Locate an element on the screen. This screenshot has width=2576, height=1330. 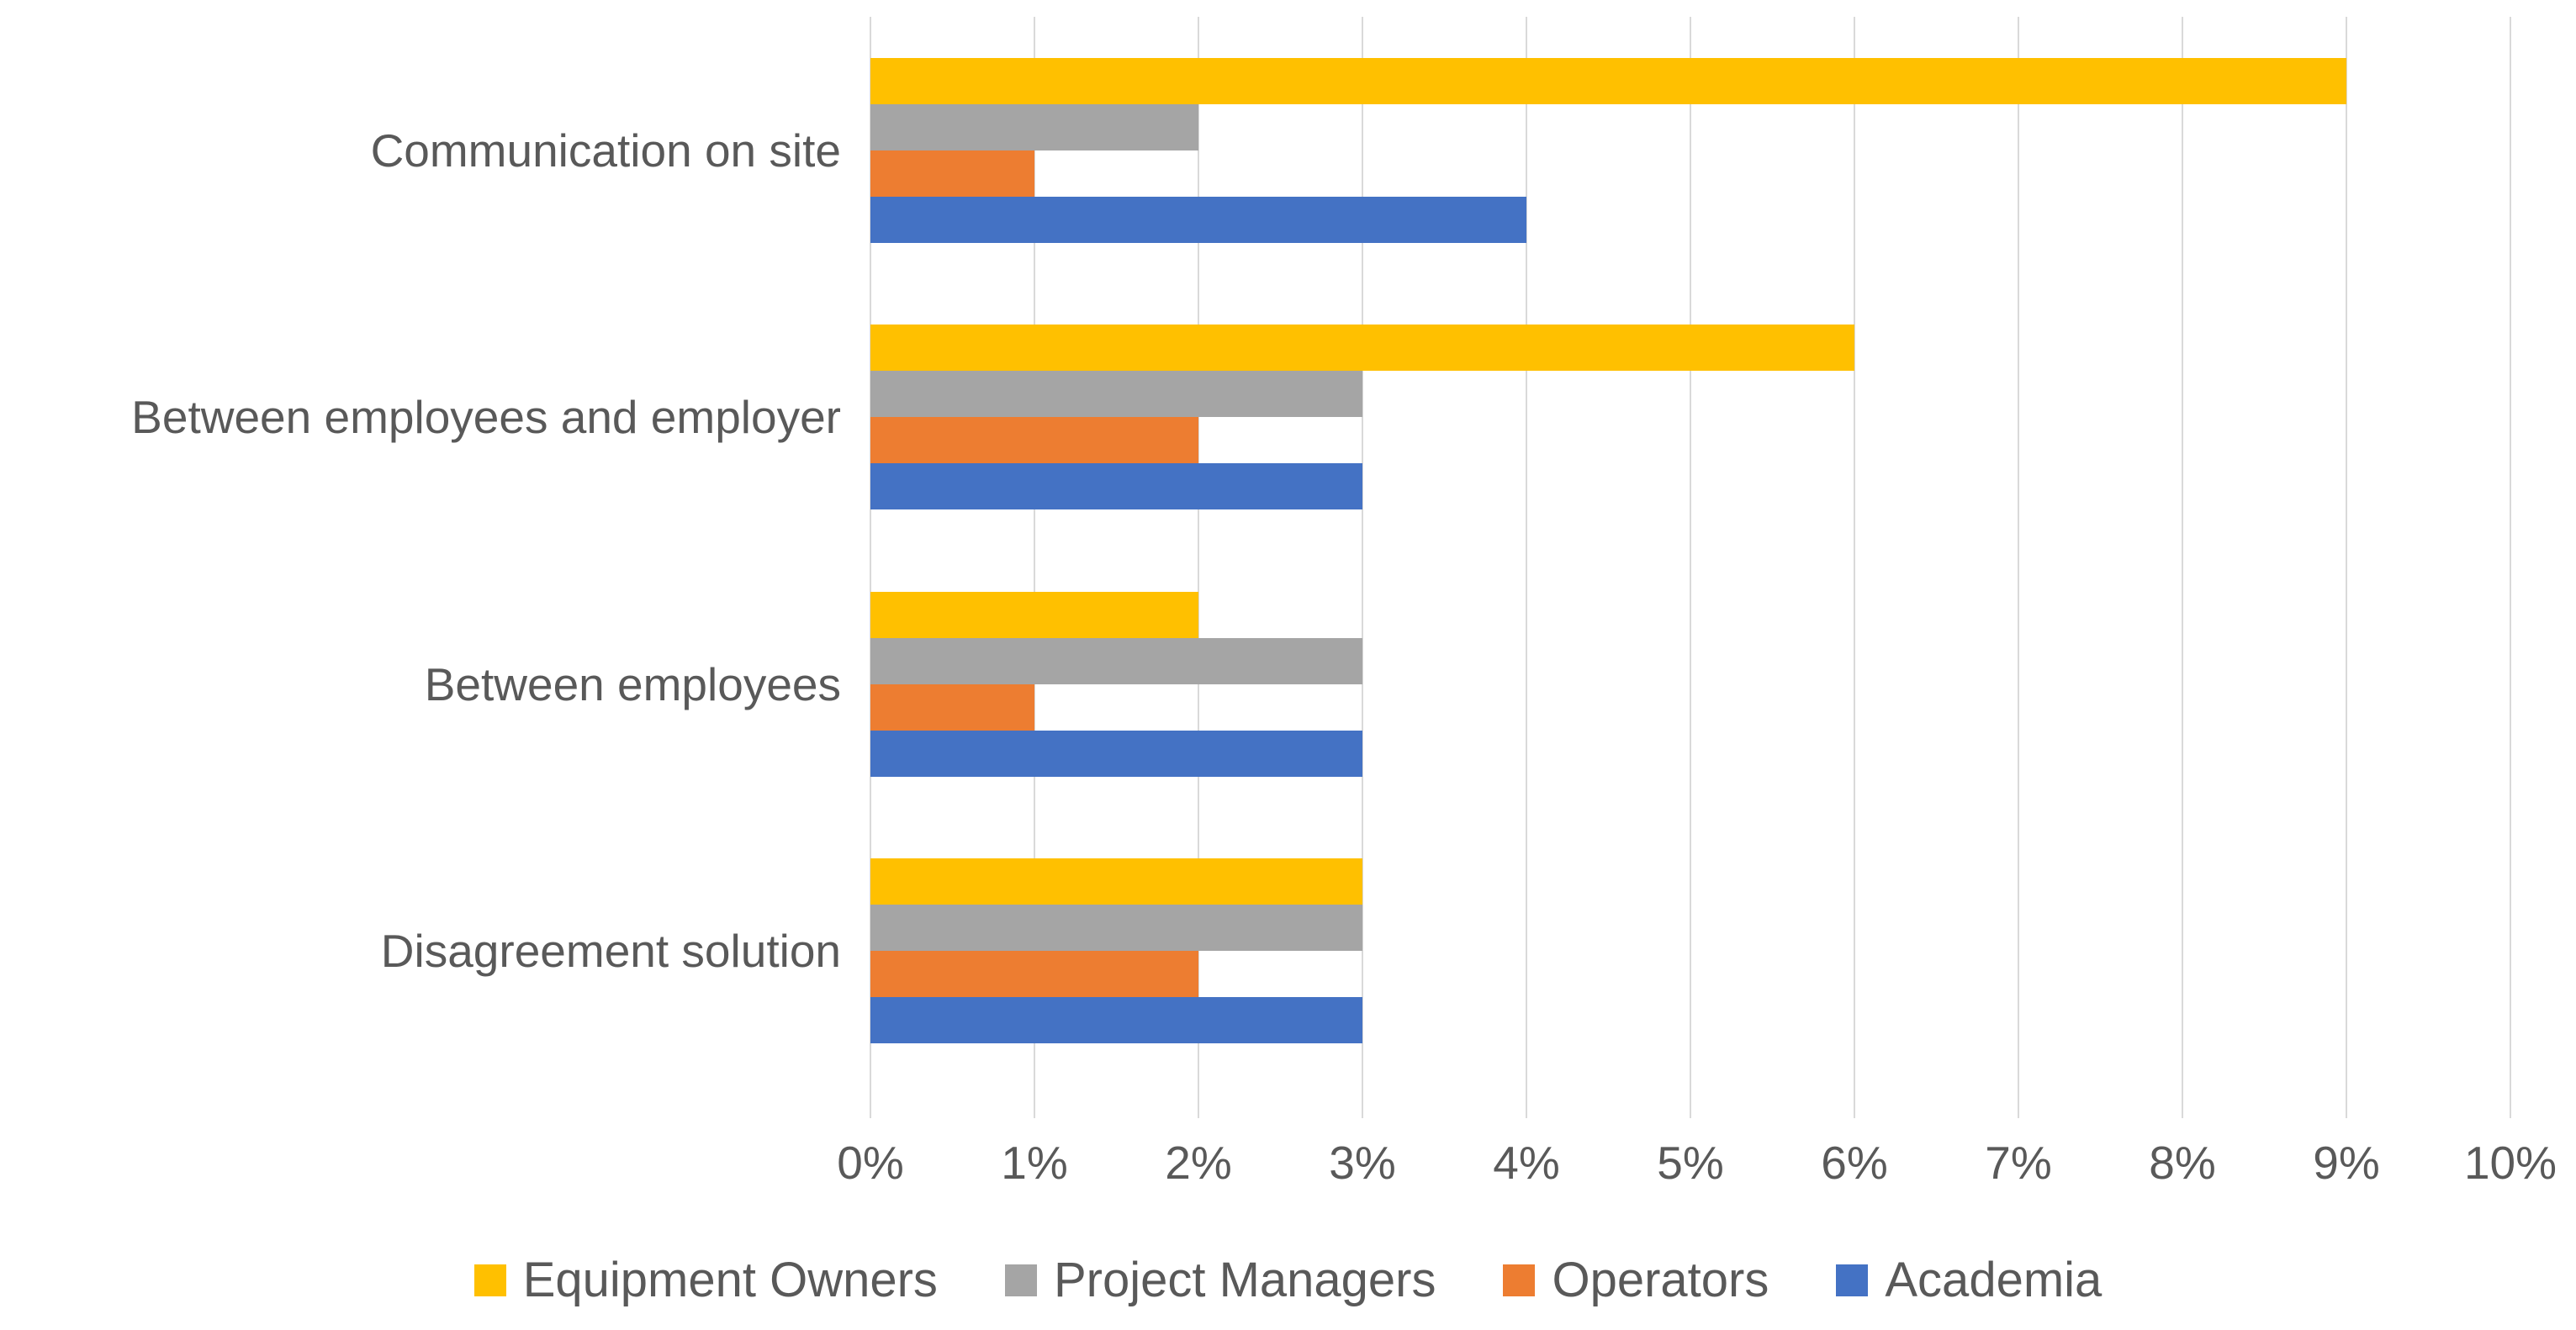
axis-tick-label: 2% is located at coordinates (1198, 1163).